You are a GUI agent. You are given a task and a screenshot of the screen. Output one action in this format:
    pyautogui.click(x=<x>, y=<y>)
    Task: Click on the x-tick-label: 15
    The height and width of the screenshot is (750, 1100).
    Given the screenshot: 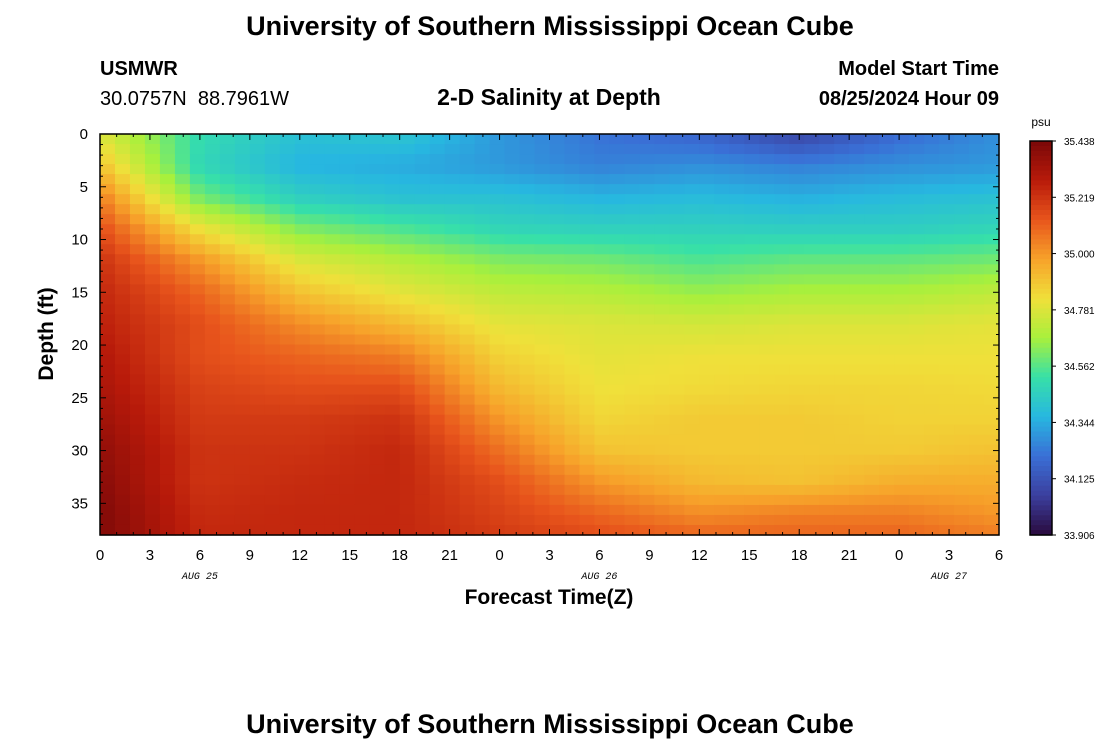 What is the action you would take?
    pyautogui.click(x=349, y=555)
    